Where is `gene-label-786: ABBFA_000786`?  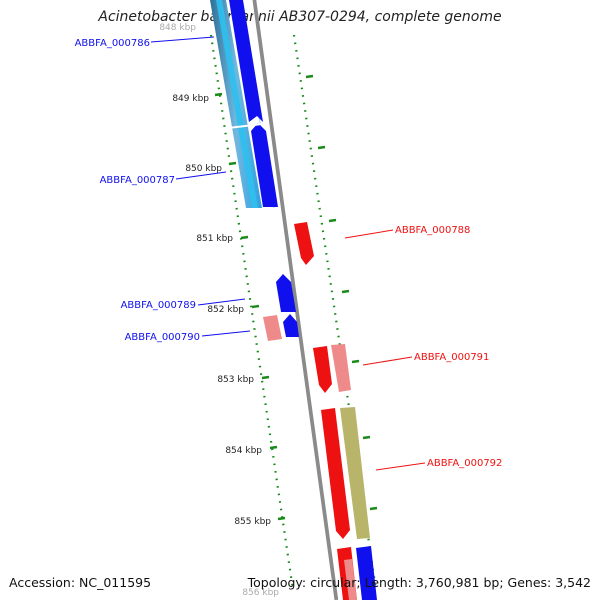
gene-label-786: ABBFA_000786 is located at coordinates (112, 43).